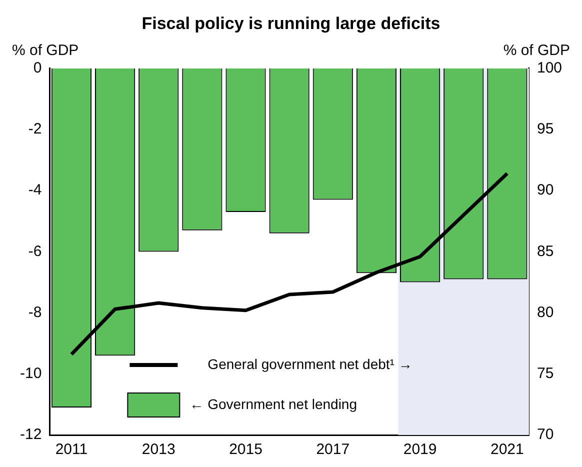 Image resolution: width=582 pixels, height=467 pixels. What do you see at coordinates (71, 449) in the screenshot?
I see `x-tick-label: 2011` at bounding box center [71, 449].